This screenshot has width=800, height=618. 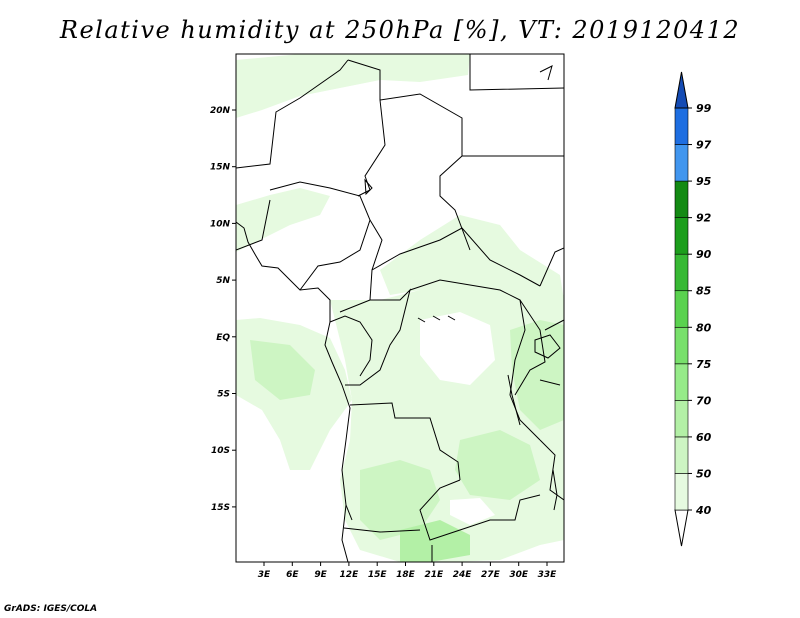 What do you see at coordinates (368, 187) in the screenshot?
I see `lake-chad` at bounding box center [368, 187].